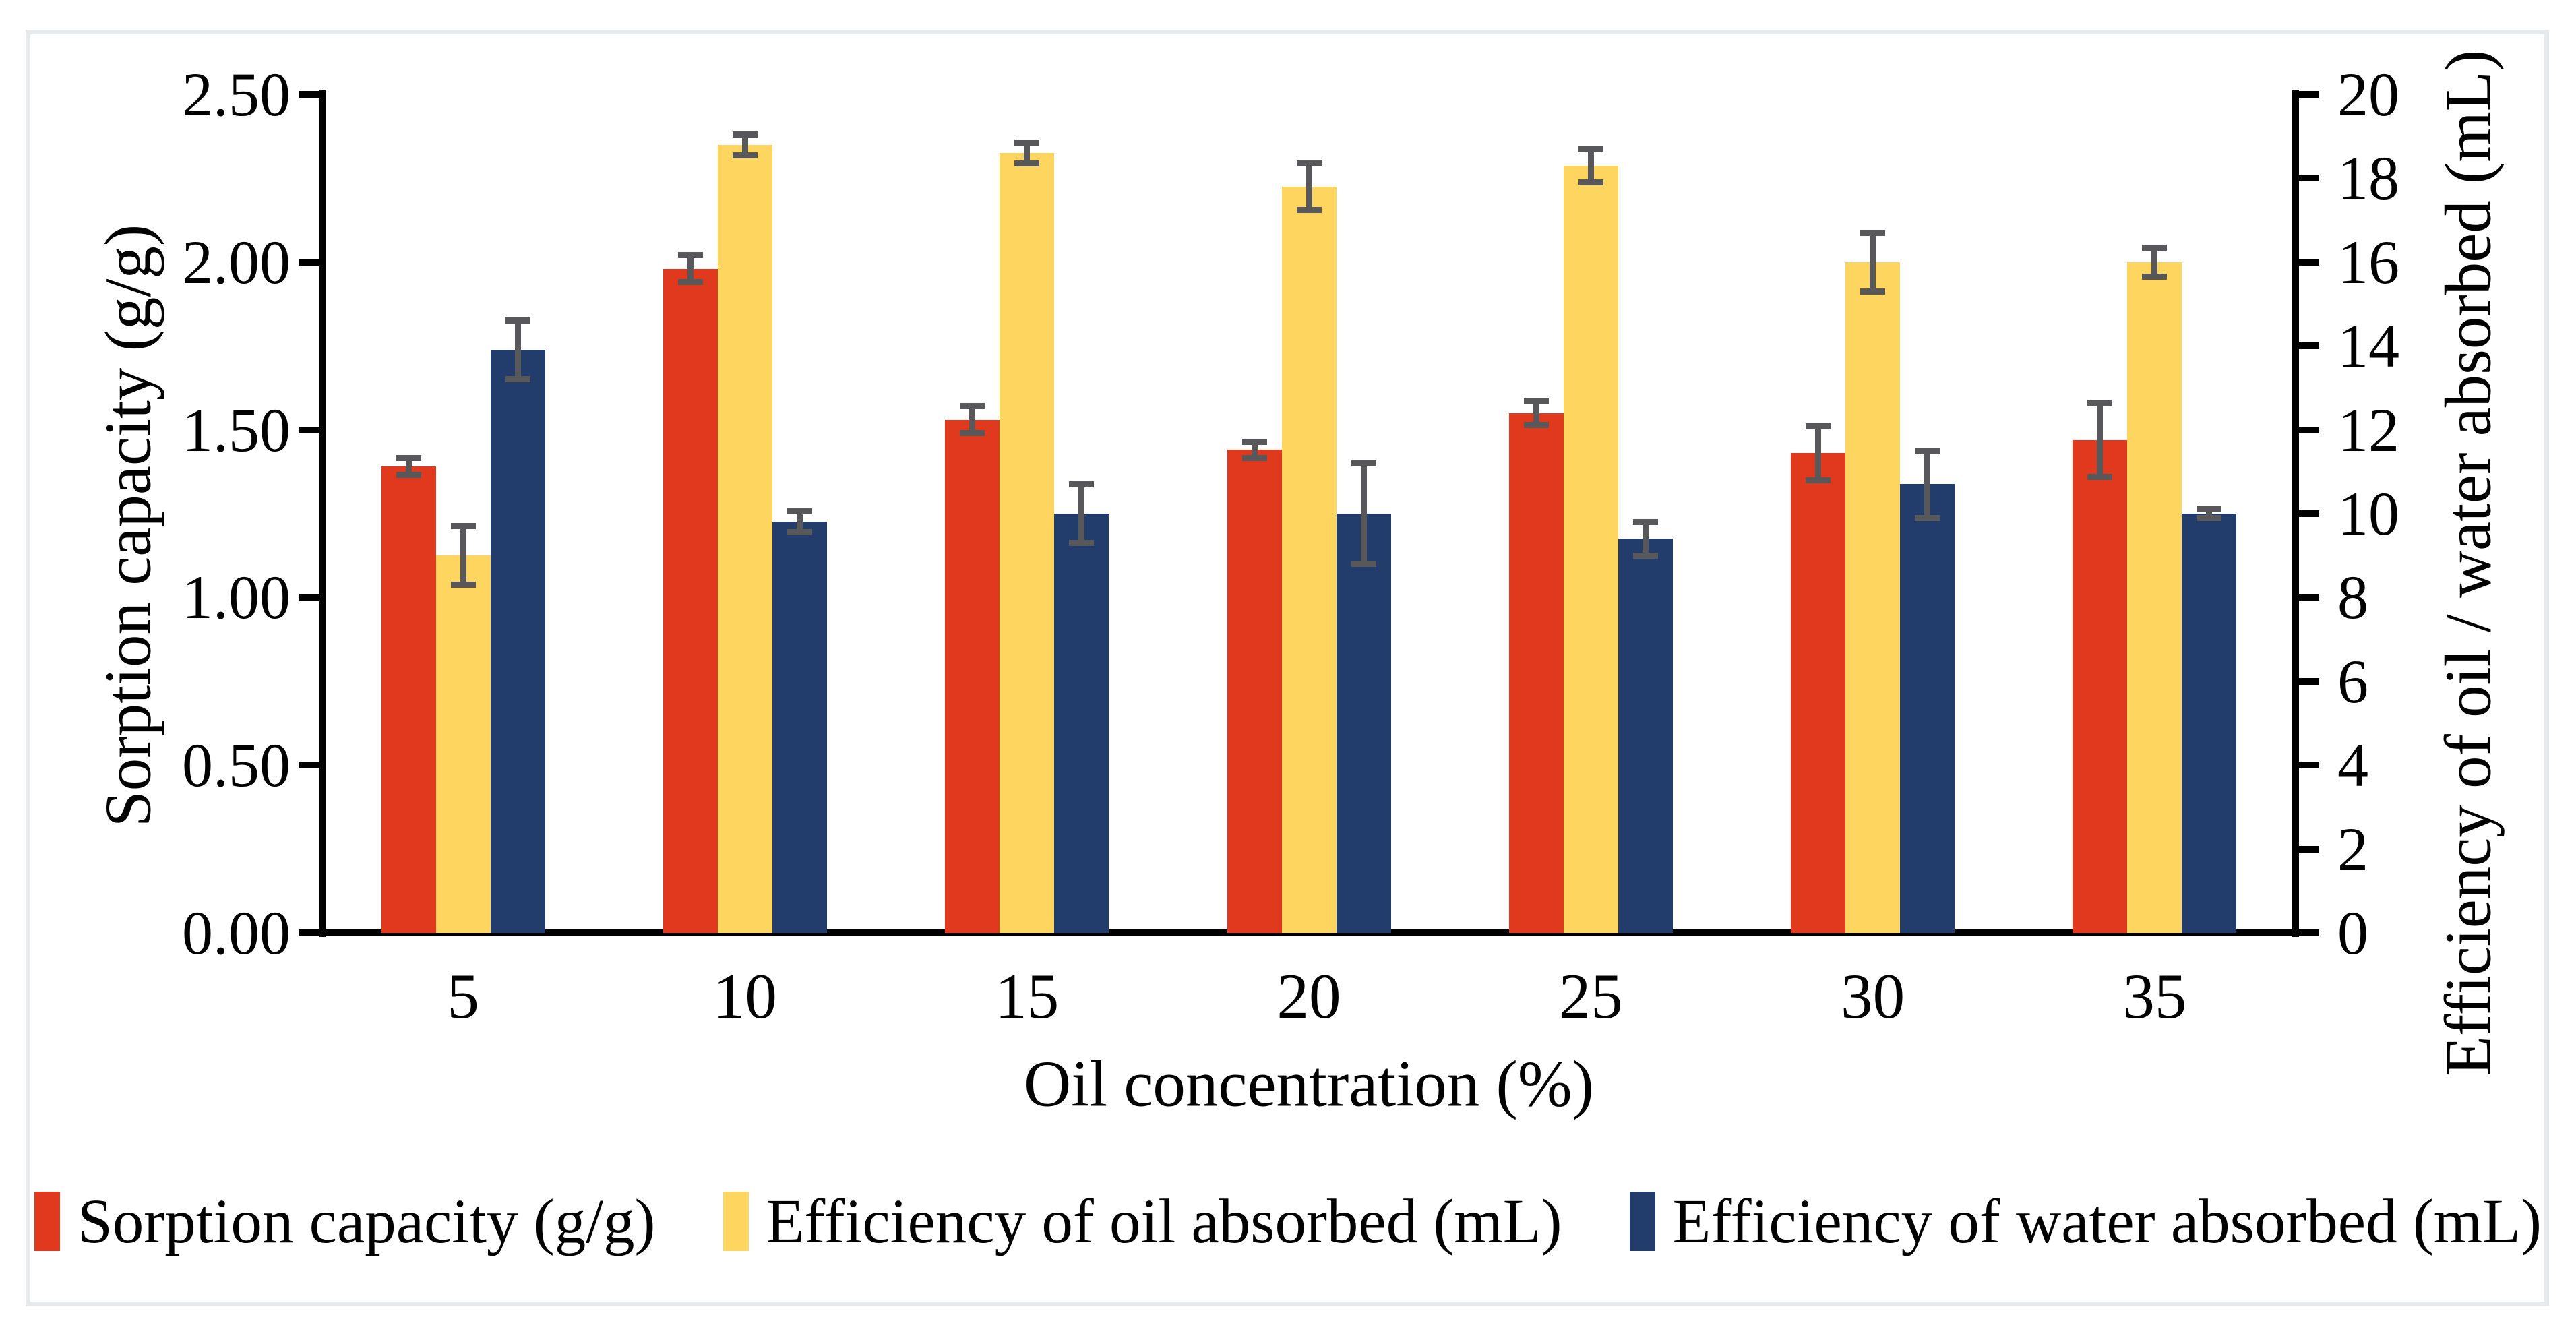 The image size is (2576, 1342). I want to click on right-axis-tick-label-12: 12, so click(2368, 430).